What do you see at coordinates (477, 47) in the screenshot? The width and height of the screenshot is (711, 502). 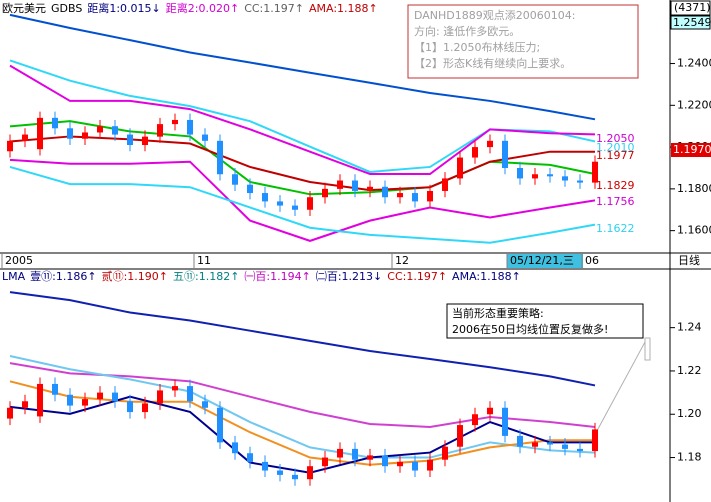 I see `note-line: 【1】1.2050布林线压力;` at bounding box center [477, 47].